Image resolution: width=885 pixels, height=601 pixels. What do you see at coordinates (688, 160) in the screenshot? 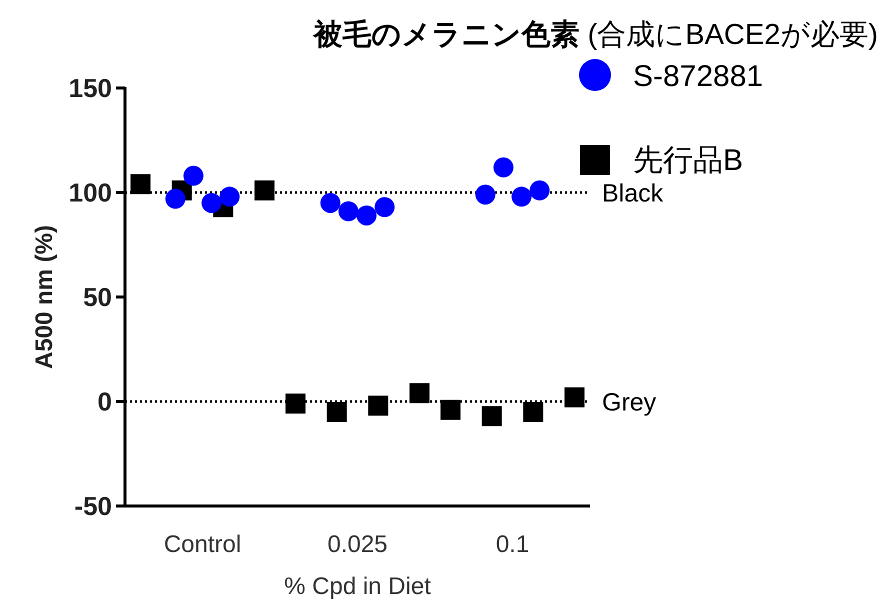
I see `legend-label: 先行品B` at bounding box center [688, 160].